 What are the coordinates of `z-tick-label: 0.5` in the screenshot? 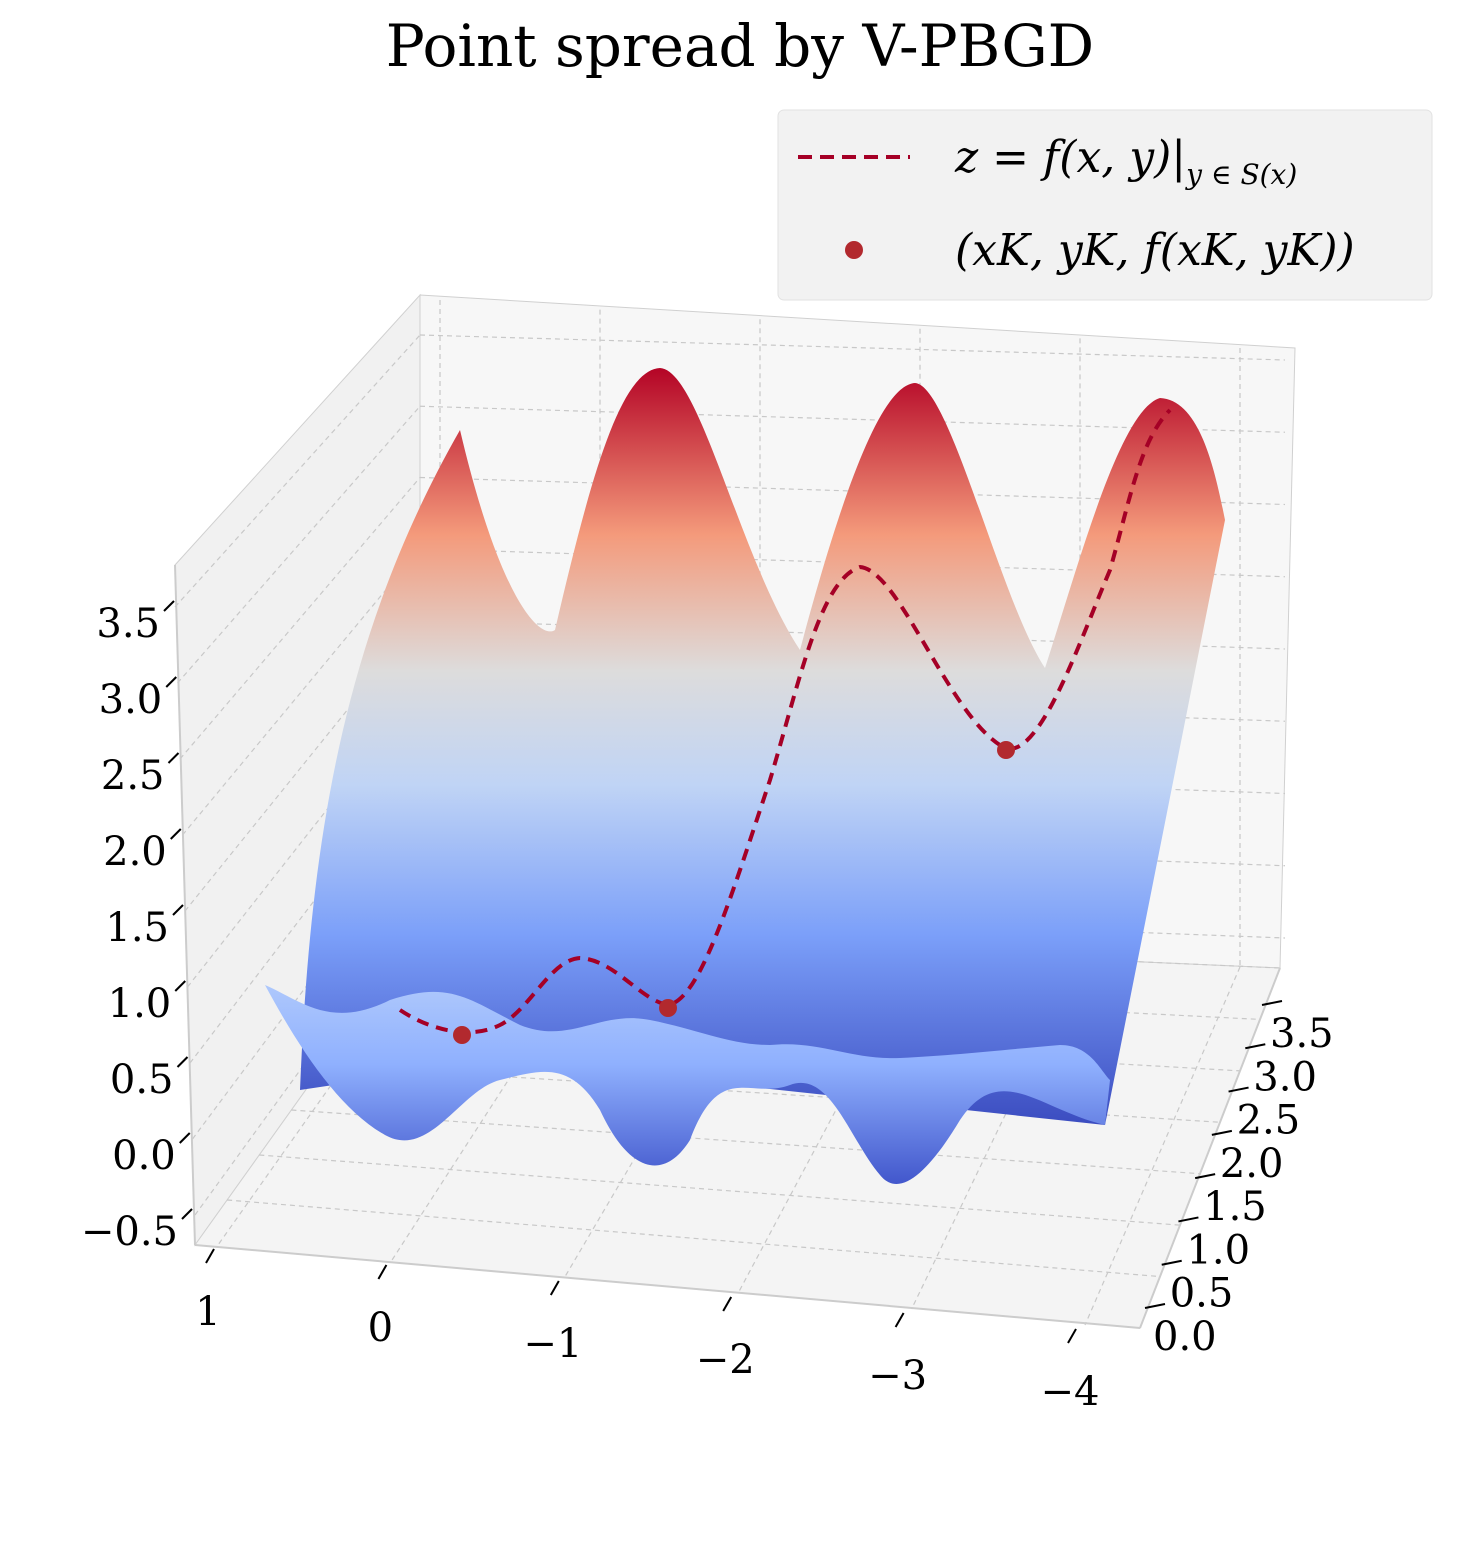 It's located at (142, 1080).